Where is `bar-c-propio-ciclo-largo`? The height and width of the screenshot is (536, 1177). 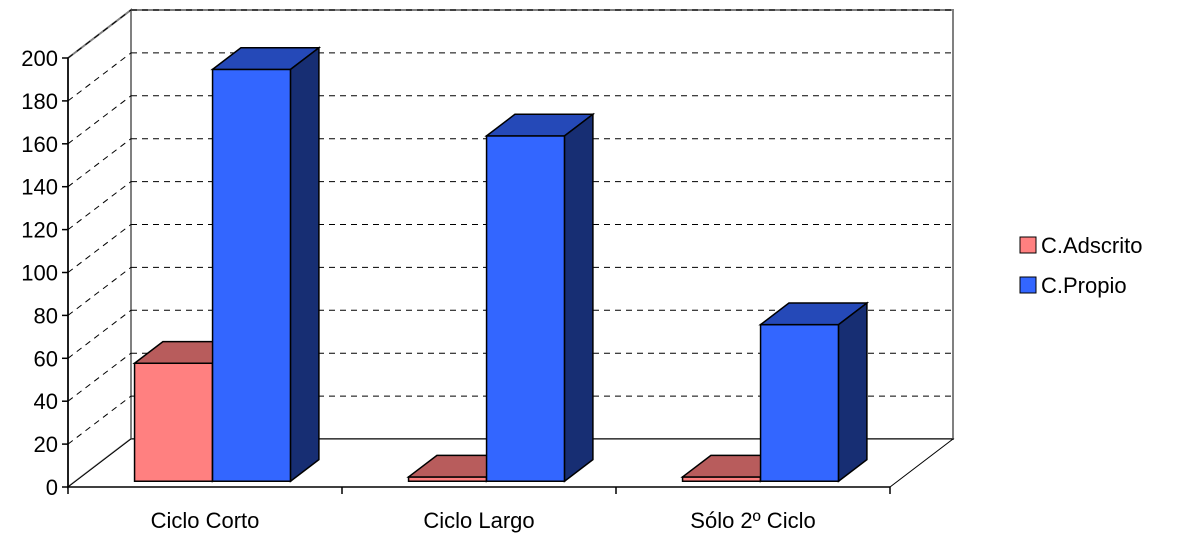 bar-c-propio-ciclo-largo is located at coordinates (540, 297).